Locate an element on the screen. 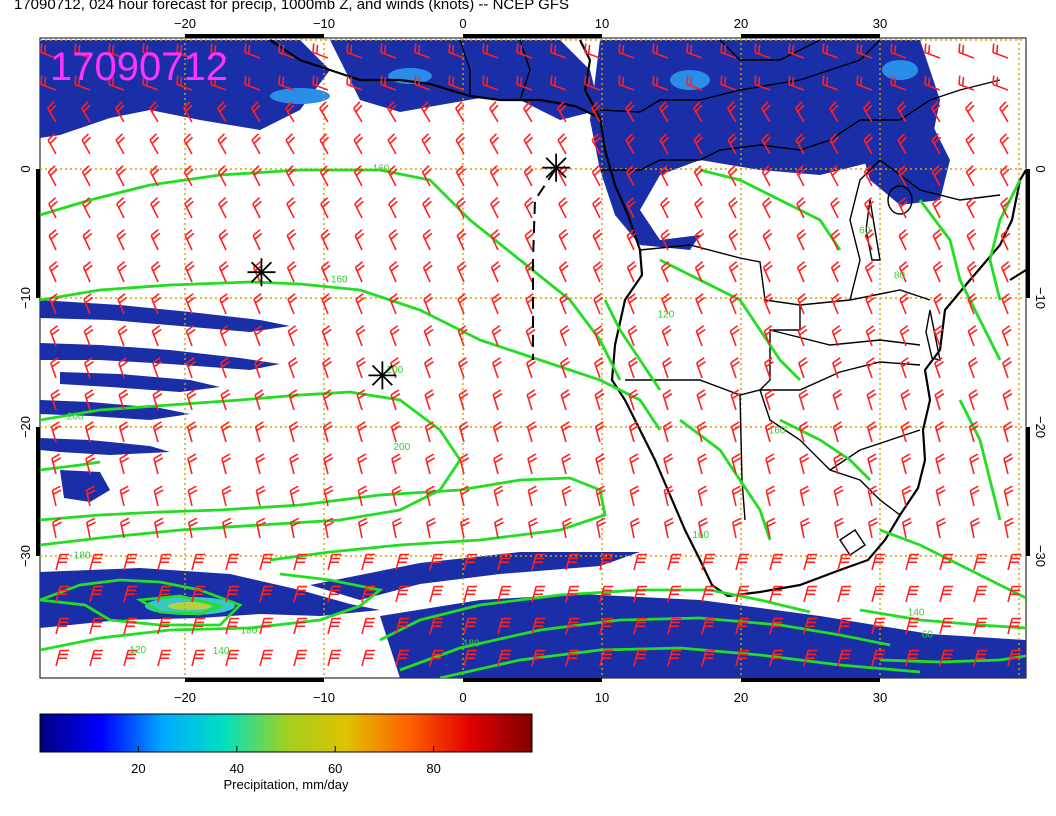  lat-tick-right-2: −20 is located at coordinates (1040, 427).